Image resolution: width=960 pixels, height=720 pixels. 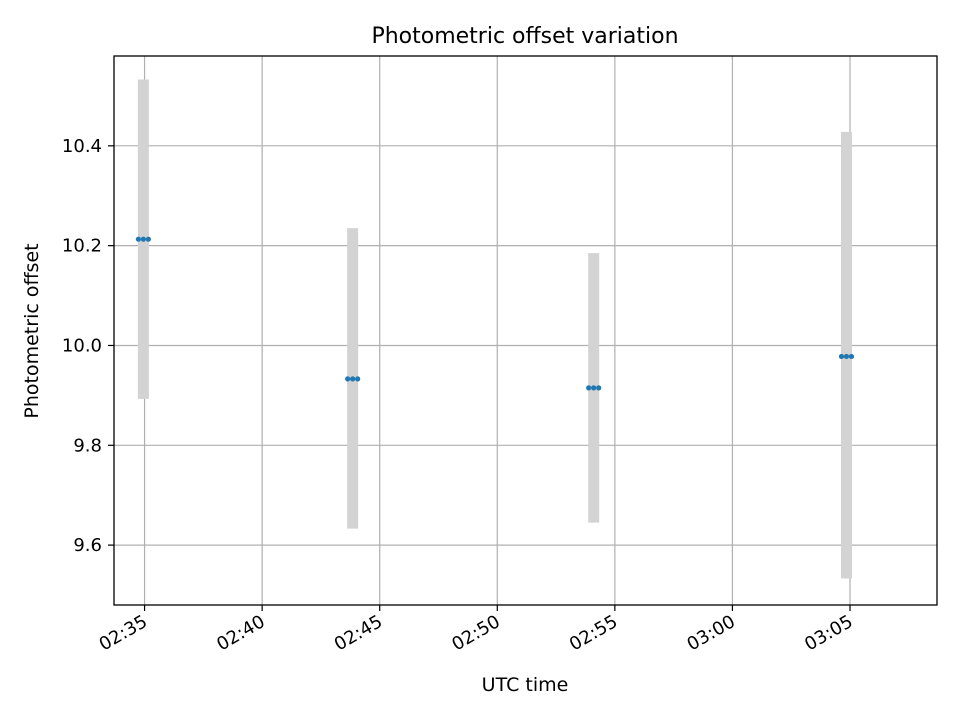 I want to click on chart-title: Photometric offset variation, so click(x=524, y=36).